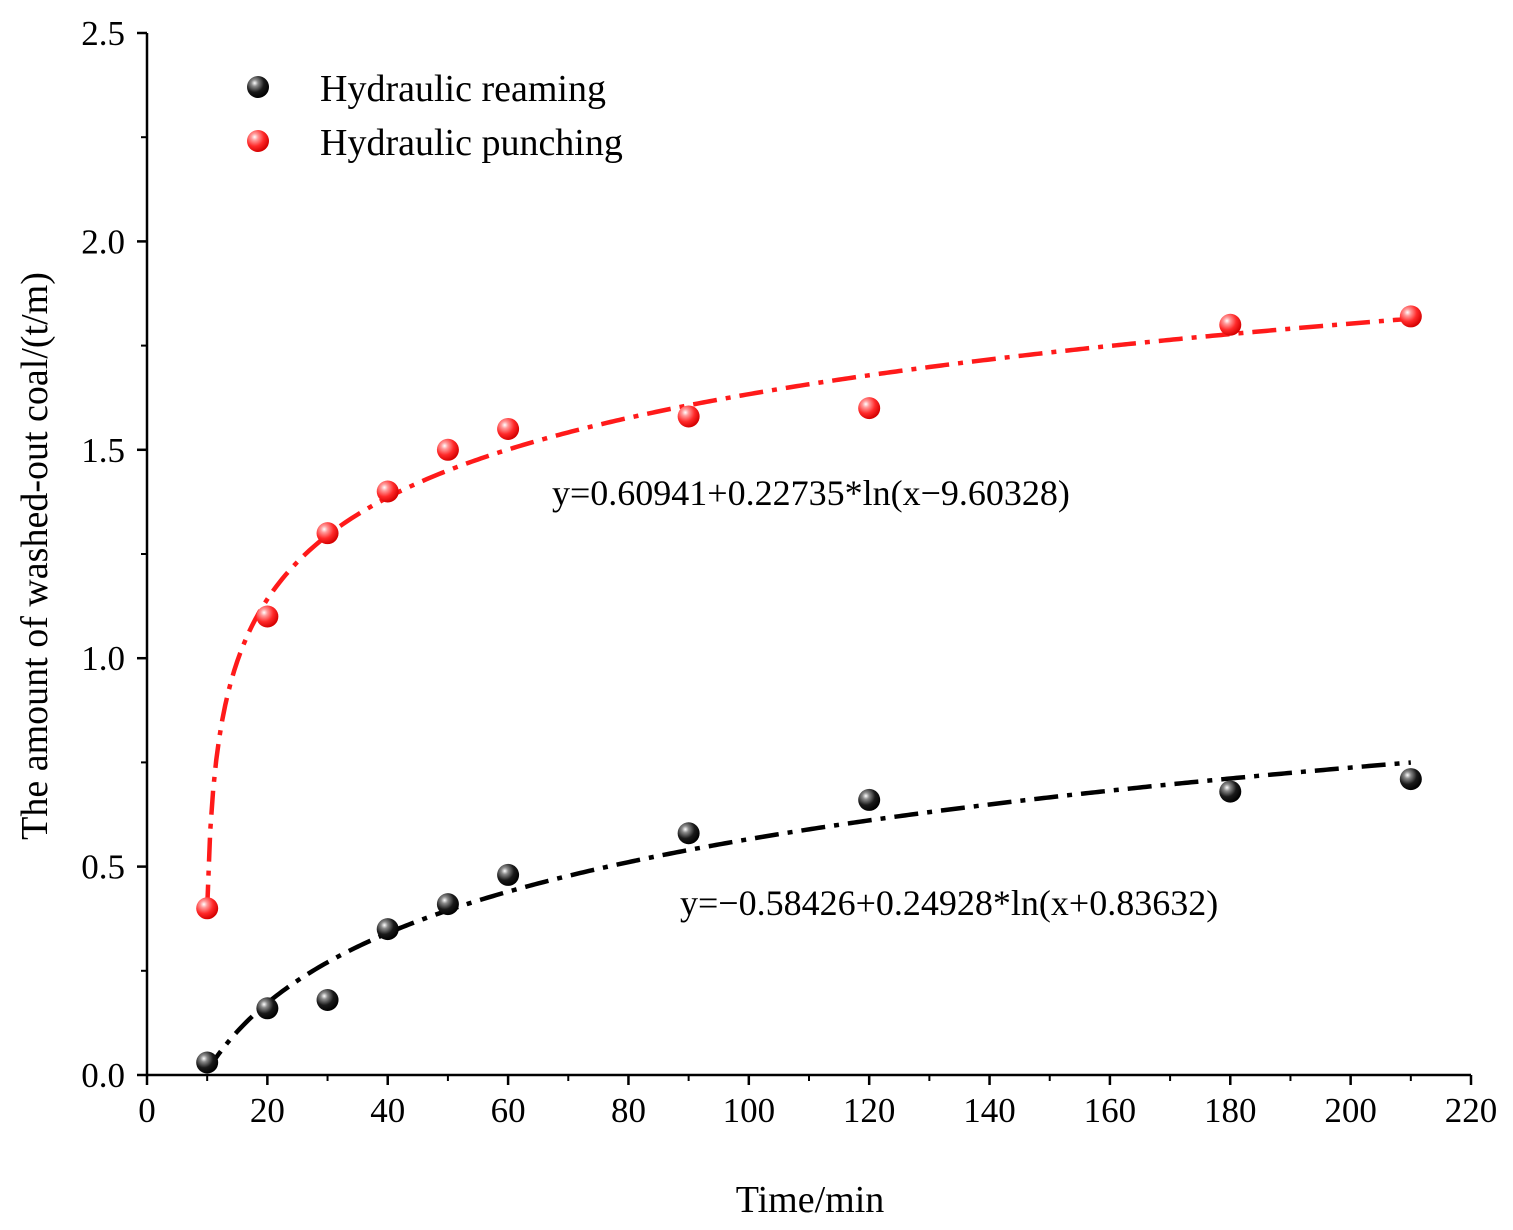 This screenshot has width=1513, height=1230. Describe the element at coordinates (1471, 1110) in the screenshot. I see `x-tick-label: 220` at that location.